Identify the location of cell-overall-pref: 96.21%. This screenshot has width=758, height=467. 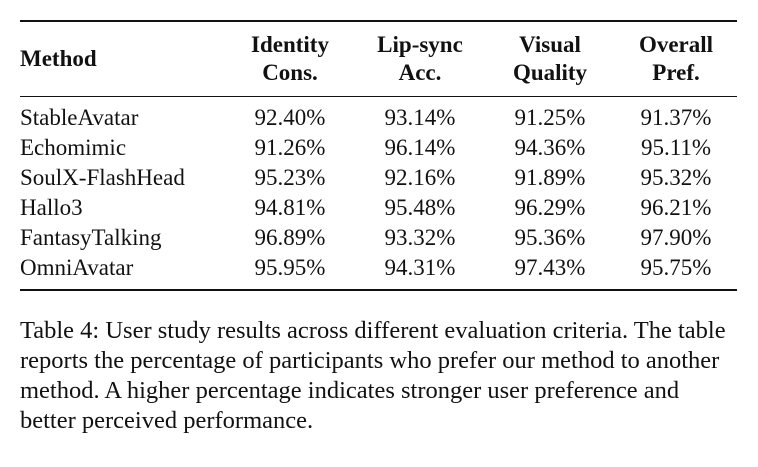
(676, 207).